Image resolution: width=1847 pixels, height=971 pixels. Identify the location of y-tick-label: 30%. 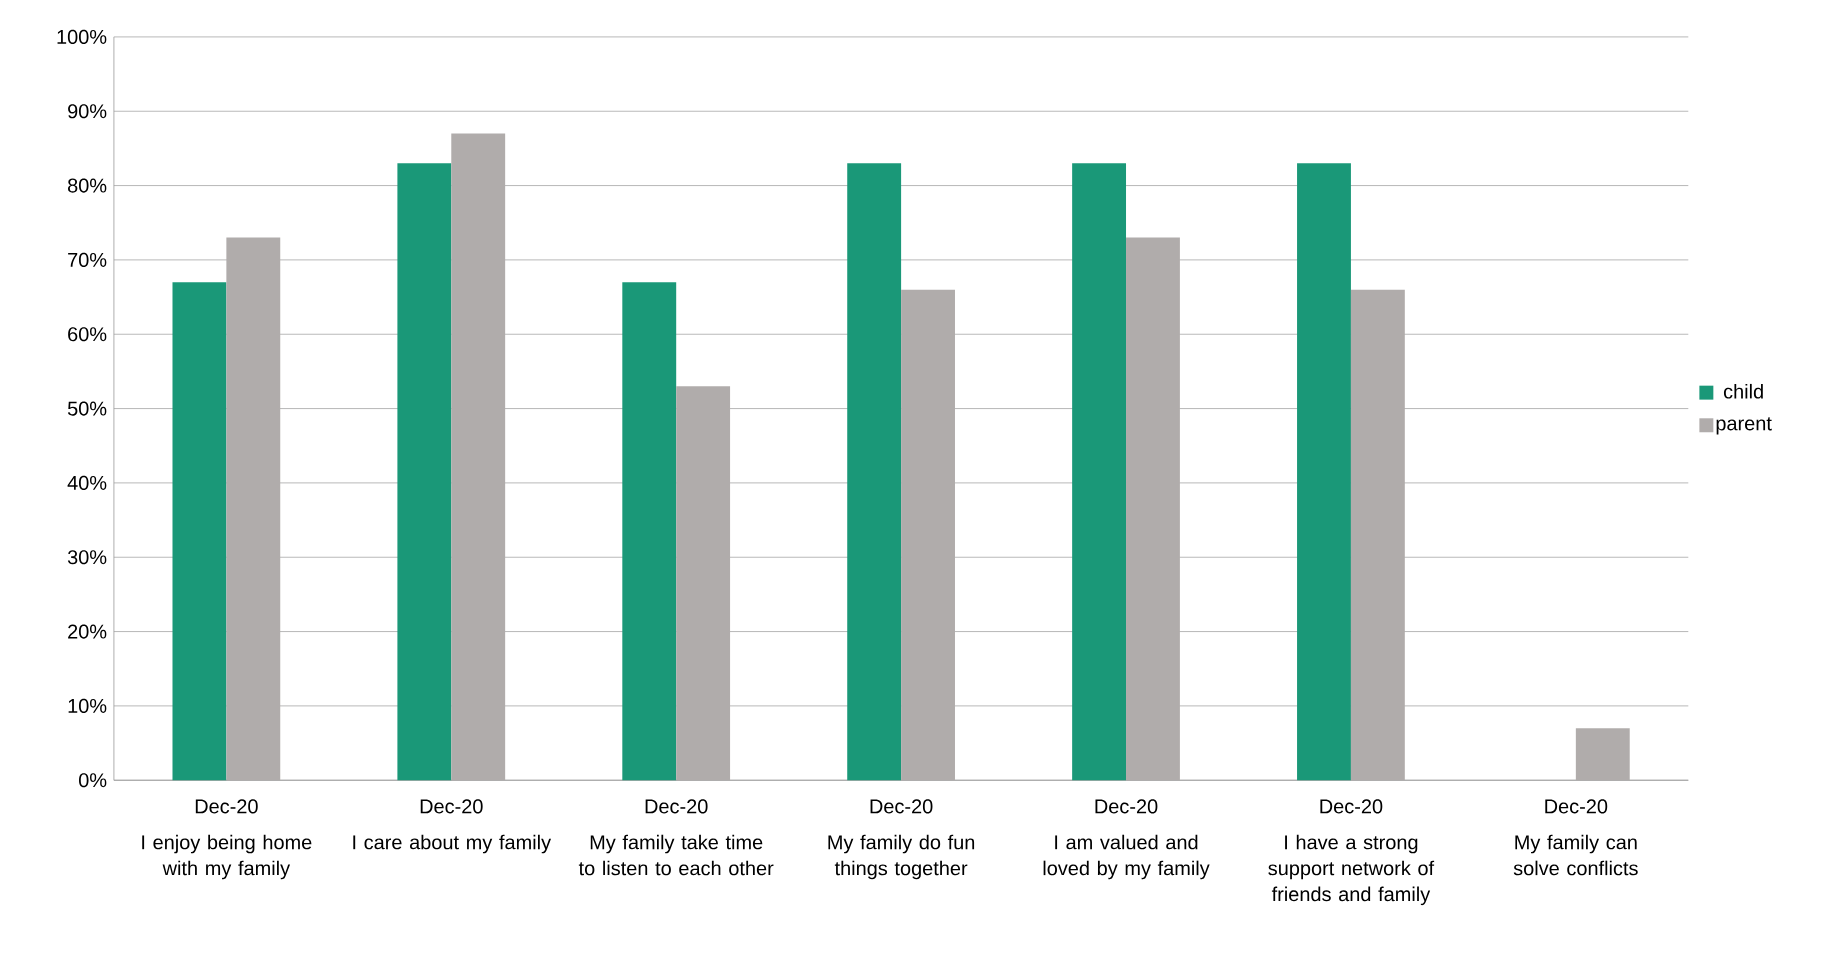
(87, 557).